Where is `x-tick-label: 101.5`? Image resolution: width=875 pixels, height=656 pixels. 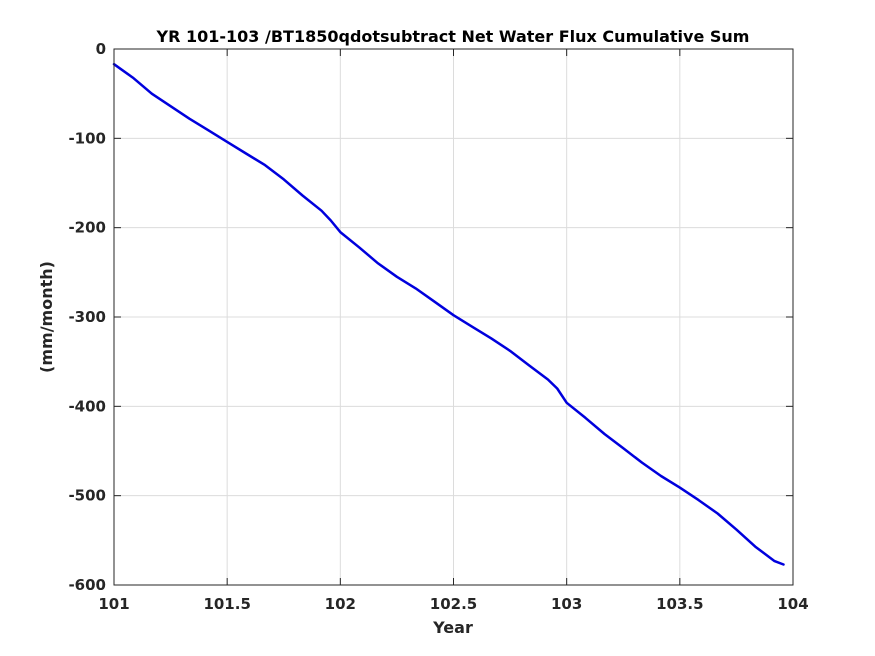
x-tick-label: 101.5 is located at coordinates (226, 604).